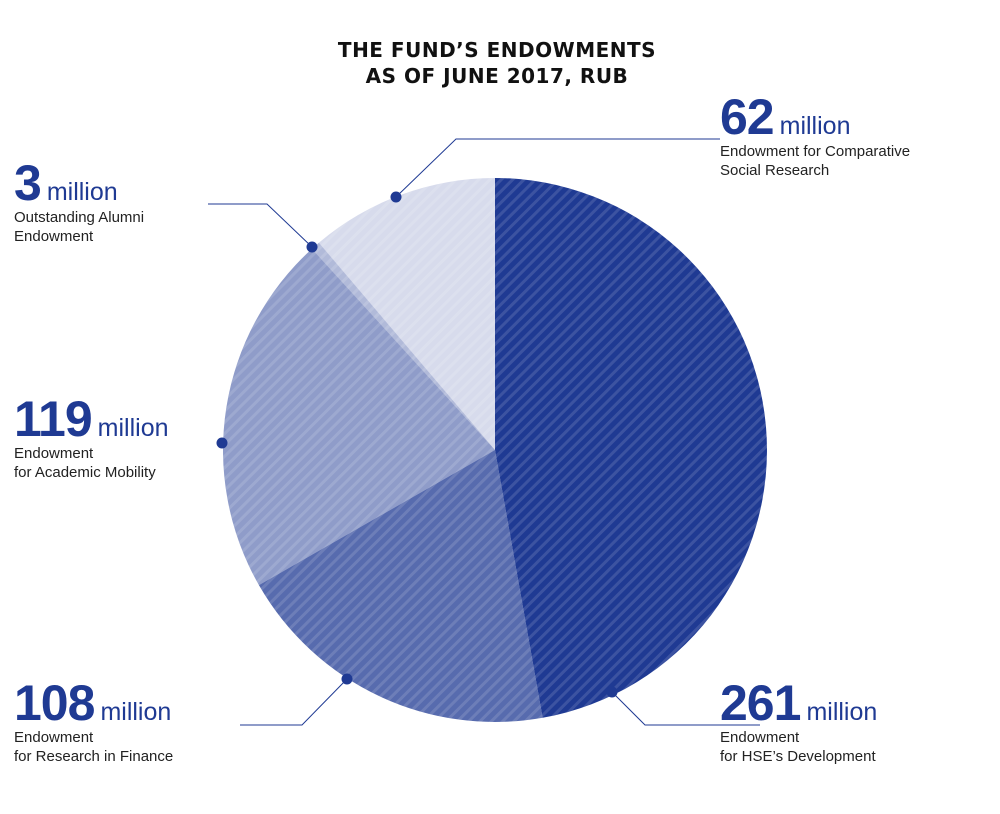  I want to click on slice-value-unit-1: million, so click(135, 712).